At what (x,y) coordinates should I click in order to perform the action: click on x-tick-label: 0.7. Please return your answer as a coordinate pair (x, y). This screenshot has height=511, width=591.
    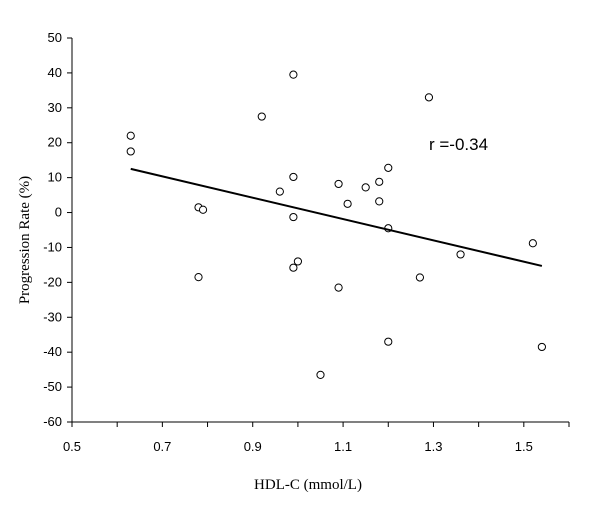
    Looking at the image, I should click on (162, 446).